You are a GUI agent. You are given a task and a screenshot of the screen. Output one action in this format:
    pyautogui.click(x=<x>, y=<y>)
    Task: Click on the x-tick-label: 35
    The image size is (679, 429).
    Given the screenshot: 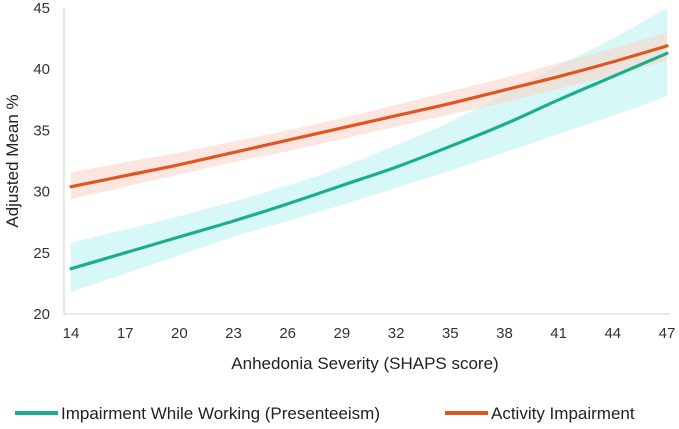 What is the action you would take?
    pyautogui.click(x=450, y=333)
    